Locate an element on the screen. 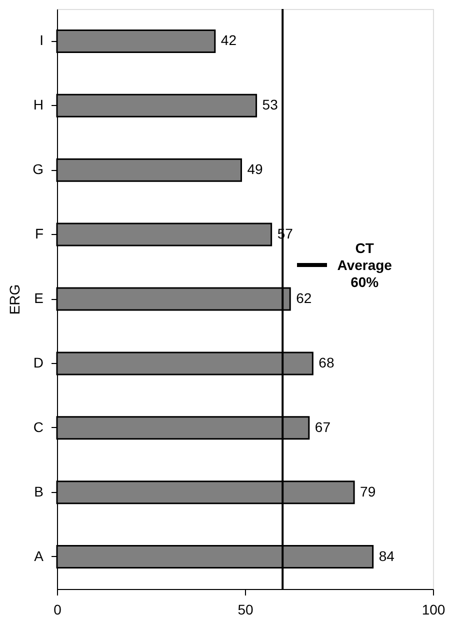 Image resolution: width=463 pixels, height=625 pixels. x-tick-label: 50 is located at coordinates (246, 610).